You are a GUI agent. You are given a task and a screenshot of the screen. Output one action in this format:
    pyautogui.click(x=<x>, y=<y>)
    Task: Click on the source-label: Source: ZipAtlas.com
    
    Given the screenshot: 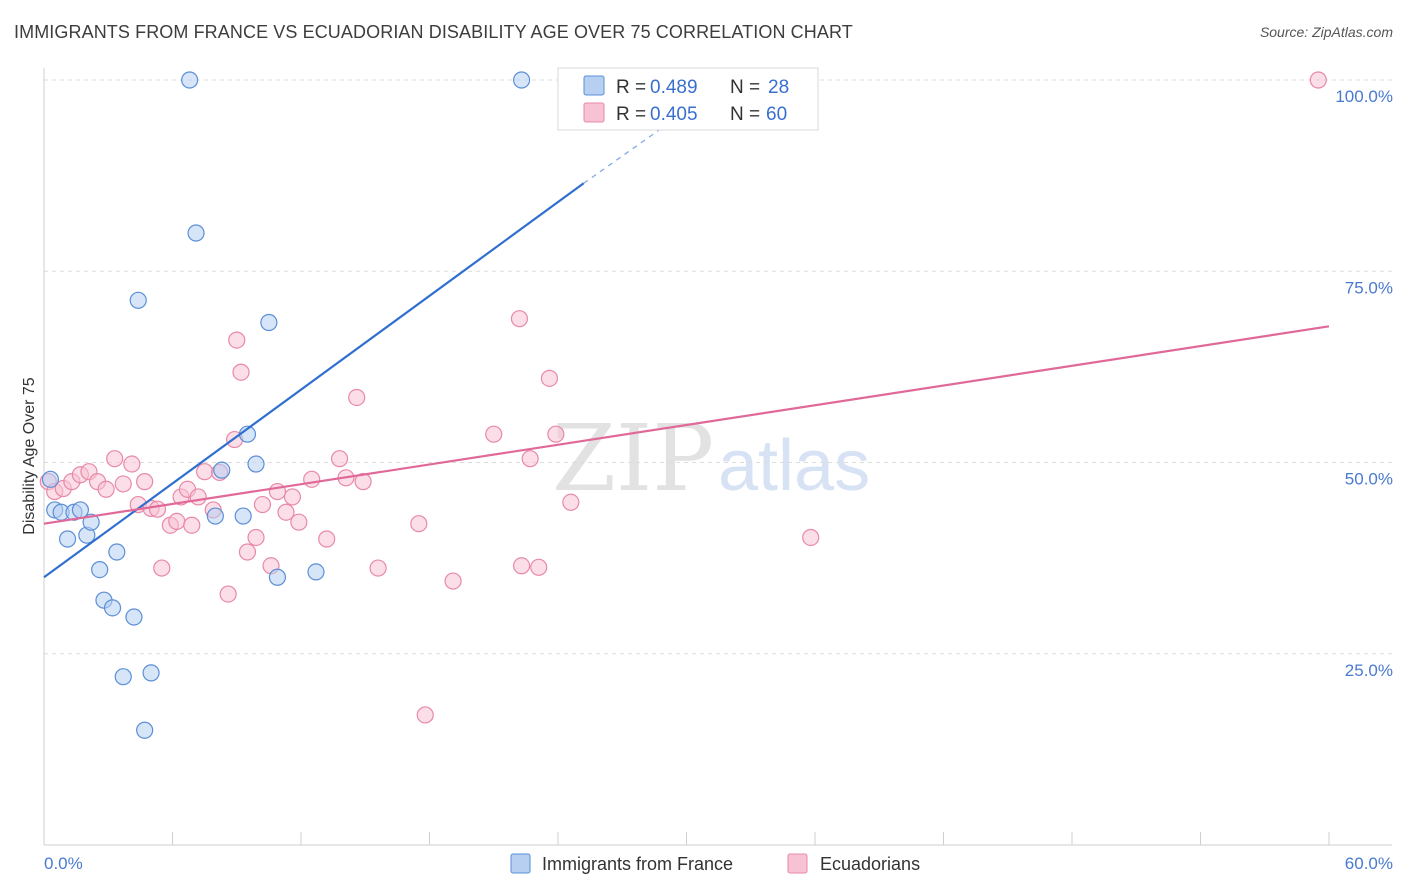 What is the action you would take?
    pyautogui.click(x=1326, y=32)
    